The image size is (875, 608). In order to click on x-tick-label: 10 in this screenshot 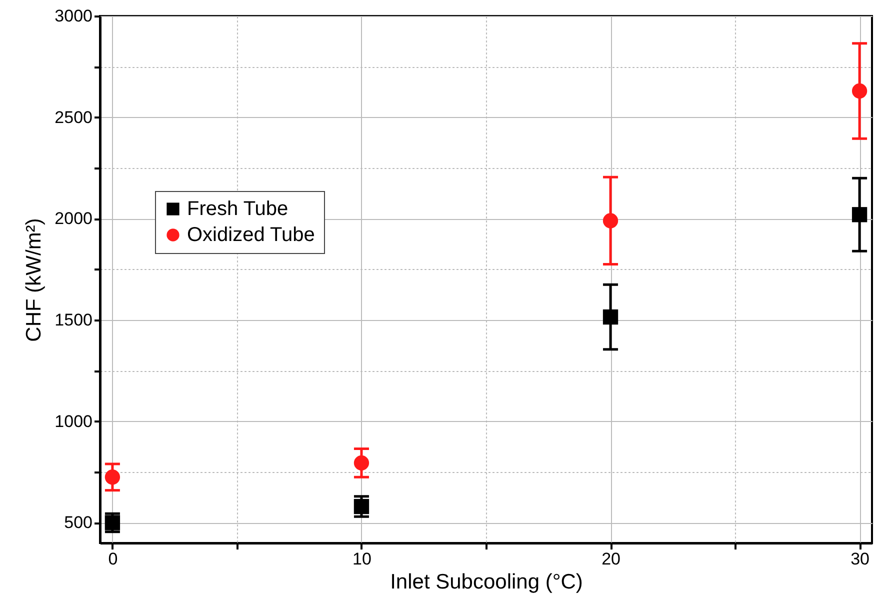, I will do `click(362, 559)`.